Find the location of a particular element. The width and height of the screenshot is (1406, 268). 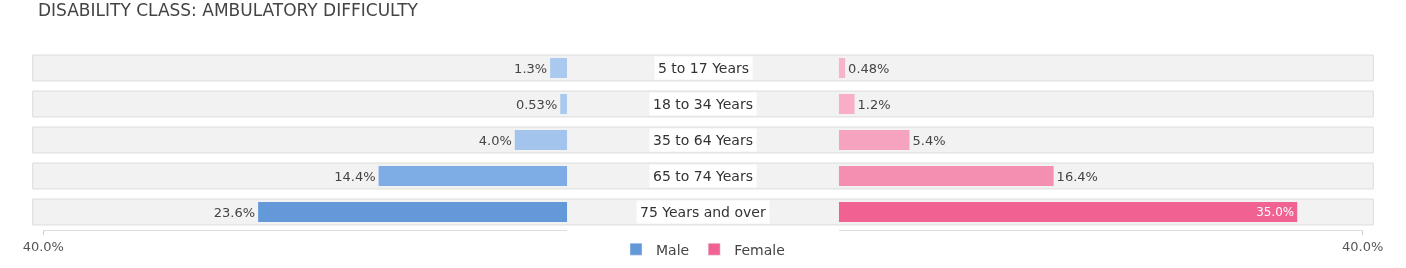

legend-label: Male is located at coordinates (673, 249).